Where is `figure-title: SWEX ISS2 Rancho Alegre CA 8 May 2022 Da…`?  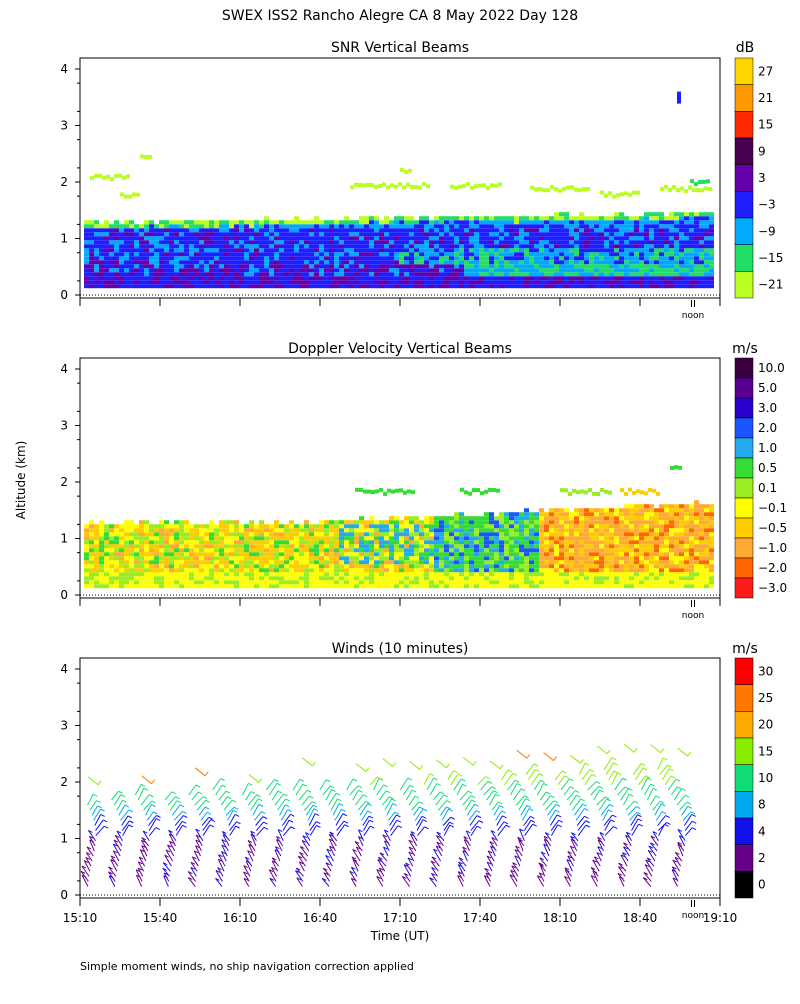
figure-title: SWEX ISS2 Rancho Alegre CA 8 May 2022 Da… is located at coordinates (400, 16).